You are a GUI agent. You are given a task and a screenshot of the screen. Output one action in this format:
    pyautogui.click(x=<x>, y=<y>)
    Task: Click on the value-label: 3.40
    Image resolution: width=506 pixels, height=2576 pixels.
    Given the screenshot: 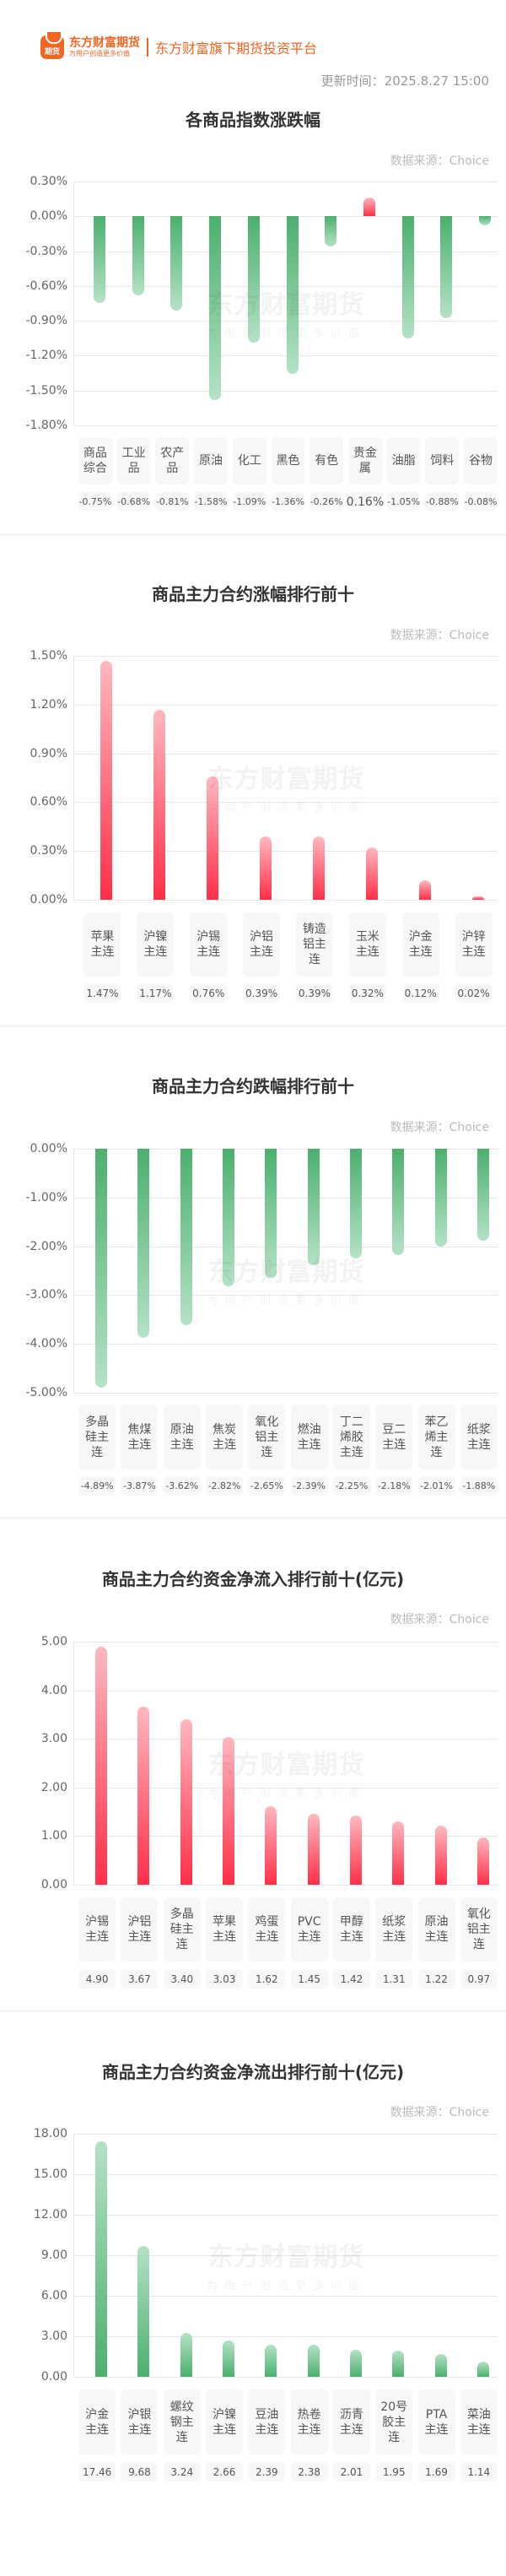 What is the action you would take?
    pyautogui.click(x=182, y=1979)
    